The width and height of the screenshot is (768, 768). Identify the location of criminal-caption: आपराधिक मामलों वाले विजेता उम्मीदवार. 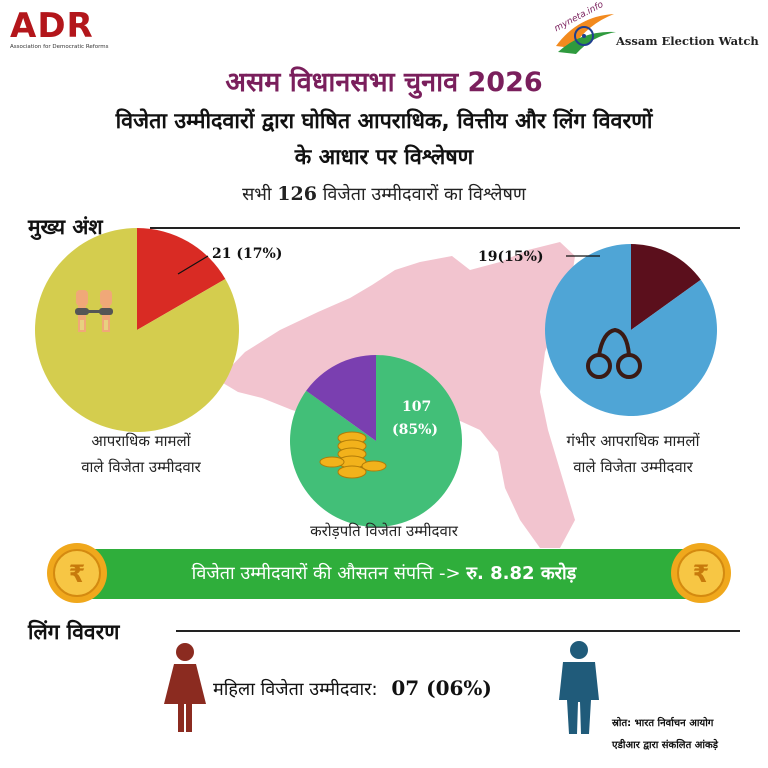
(141, 454).